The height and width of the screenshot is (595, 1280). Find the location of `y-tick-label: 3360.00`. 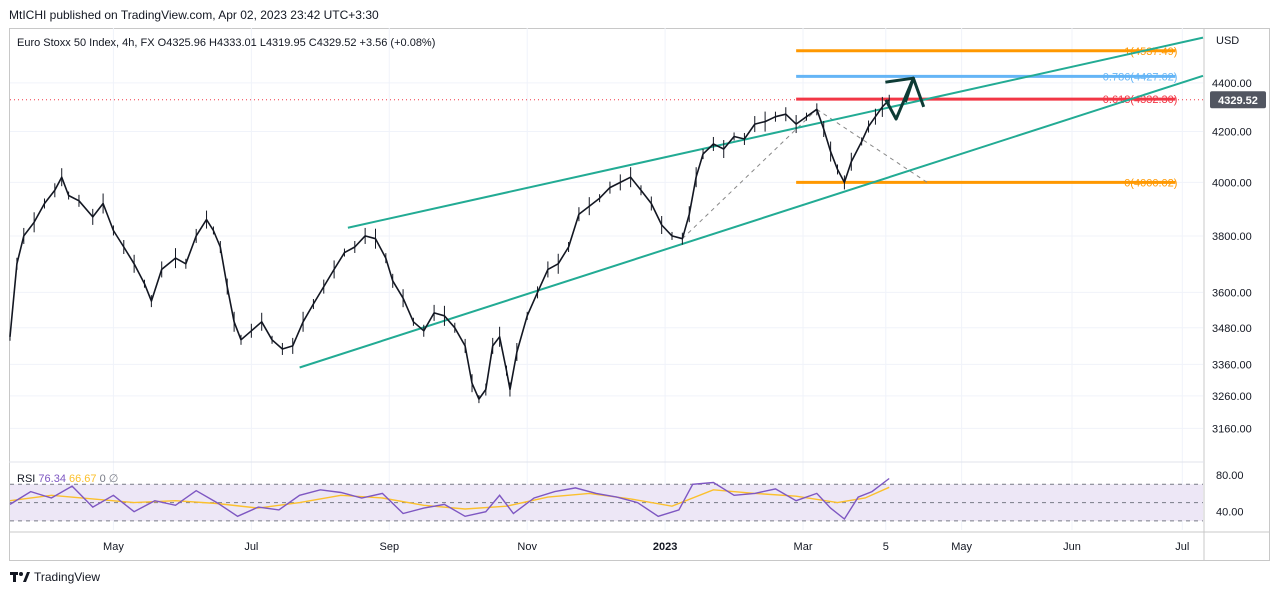

y-tick-label: 3360.00 is located at coordinates (1232, 365).